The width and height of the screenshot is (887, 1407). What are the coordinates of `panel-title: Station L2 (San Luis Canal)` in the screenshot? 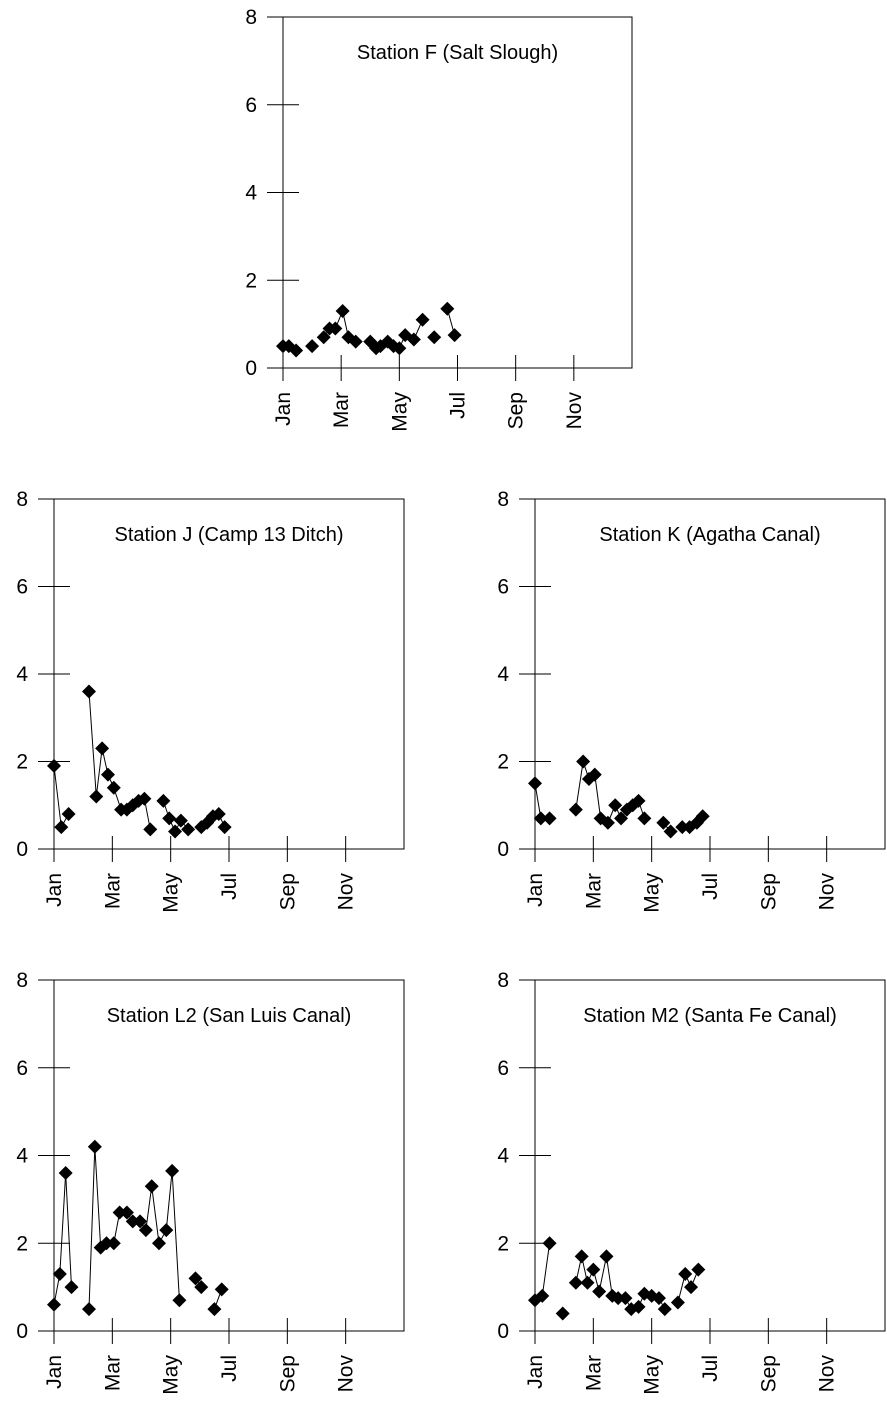 It's located at (229, 1016).